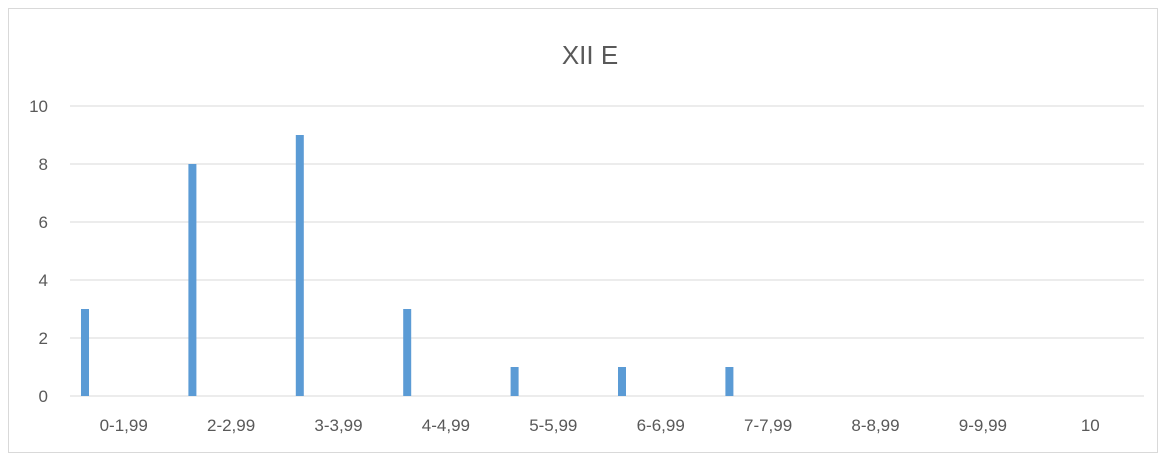 The image size is (1167, 454). I want to click on bar-5-5,99, so click(514, 381).